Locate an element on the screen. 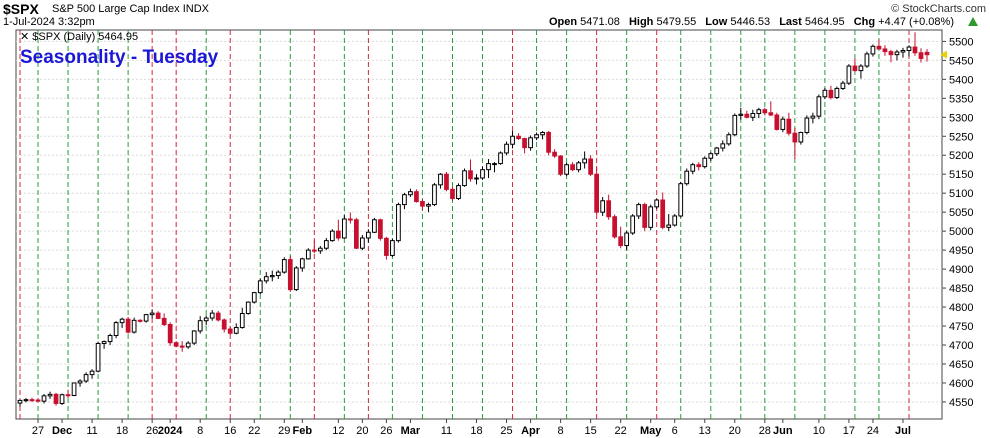 Image resolution: width=990 pixels, height=438 pixels. chg-value: +4.47 (+0.08%) is located at coordinates (916, 22).